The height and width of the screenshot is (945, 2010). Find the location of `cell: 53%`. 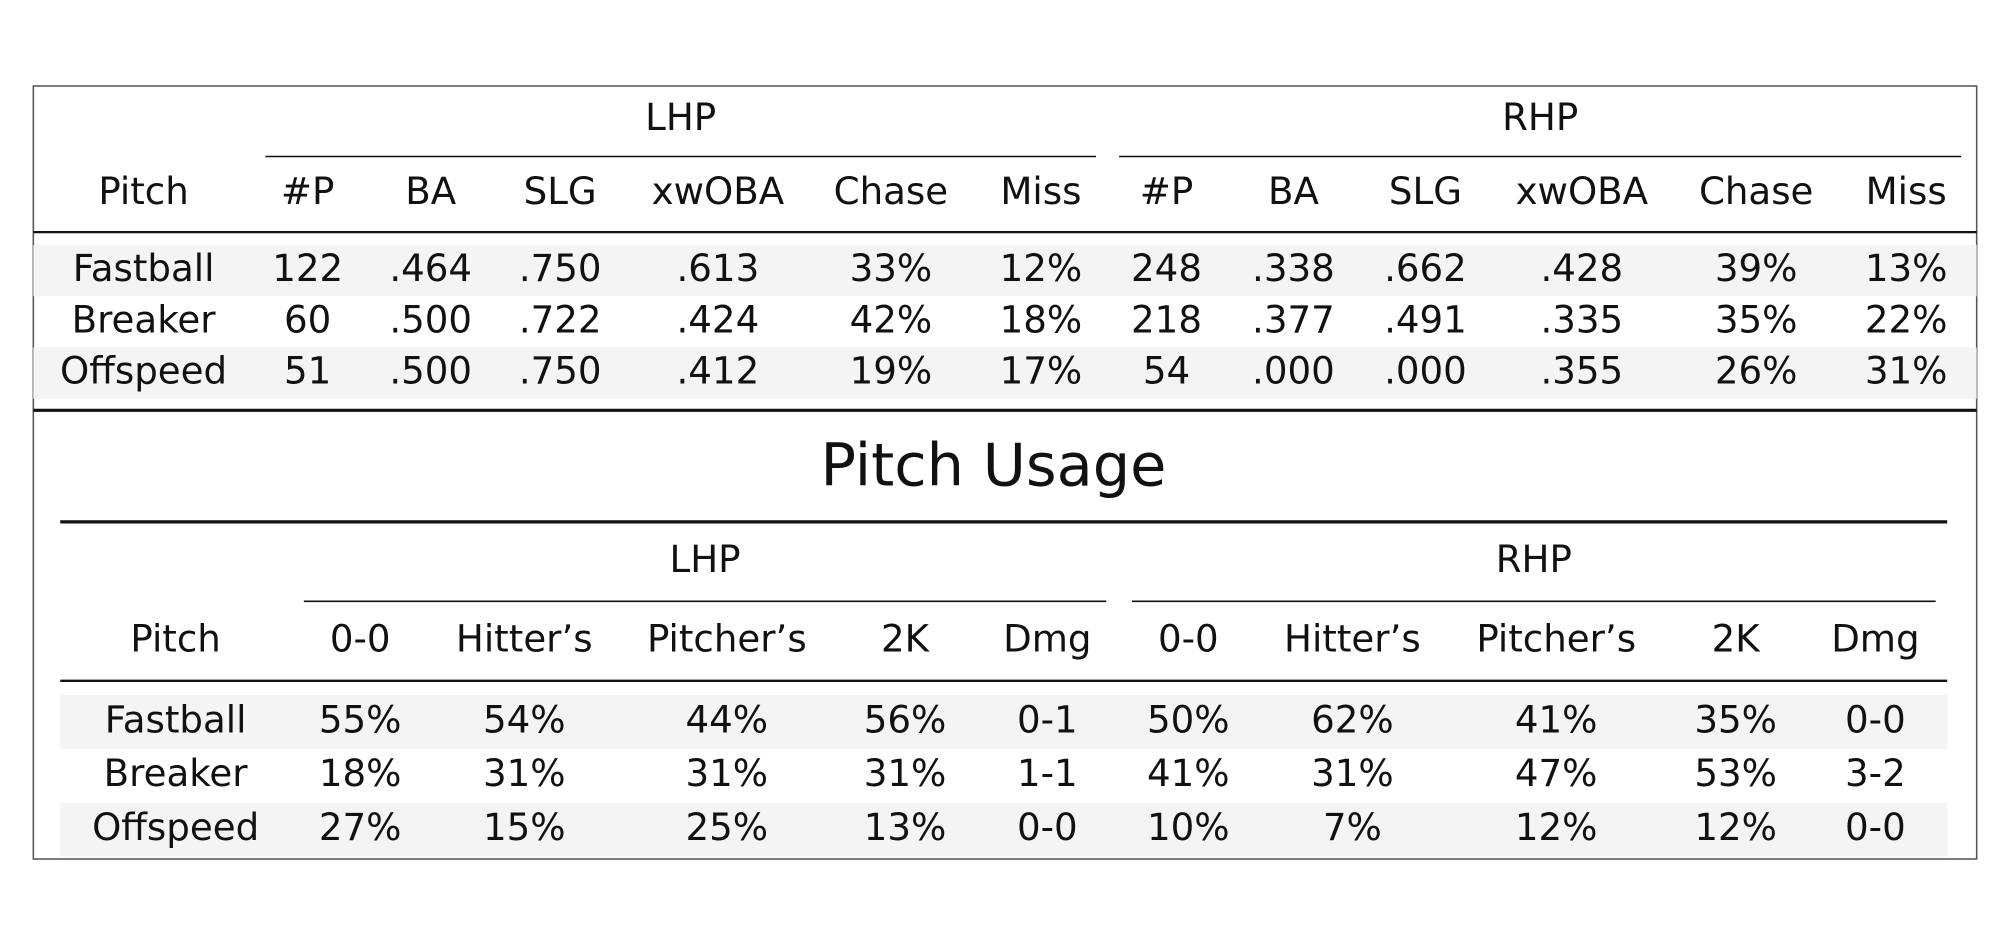

cell: 53% is located at coordinates (1735, 773).